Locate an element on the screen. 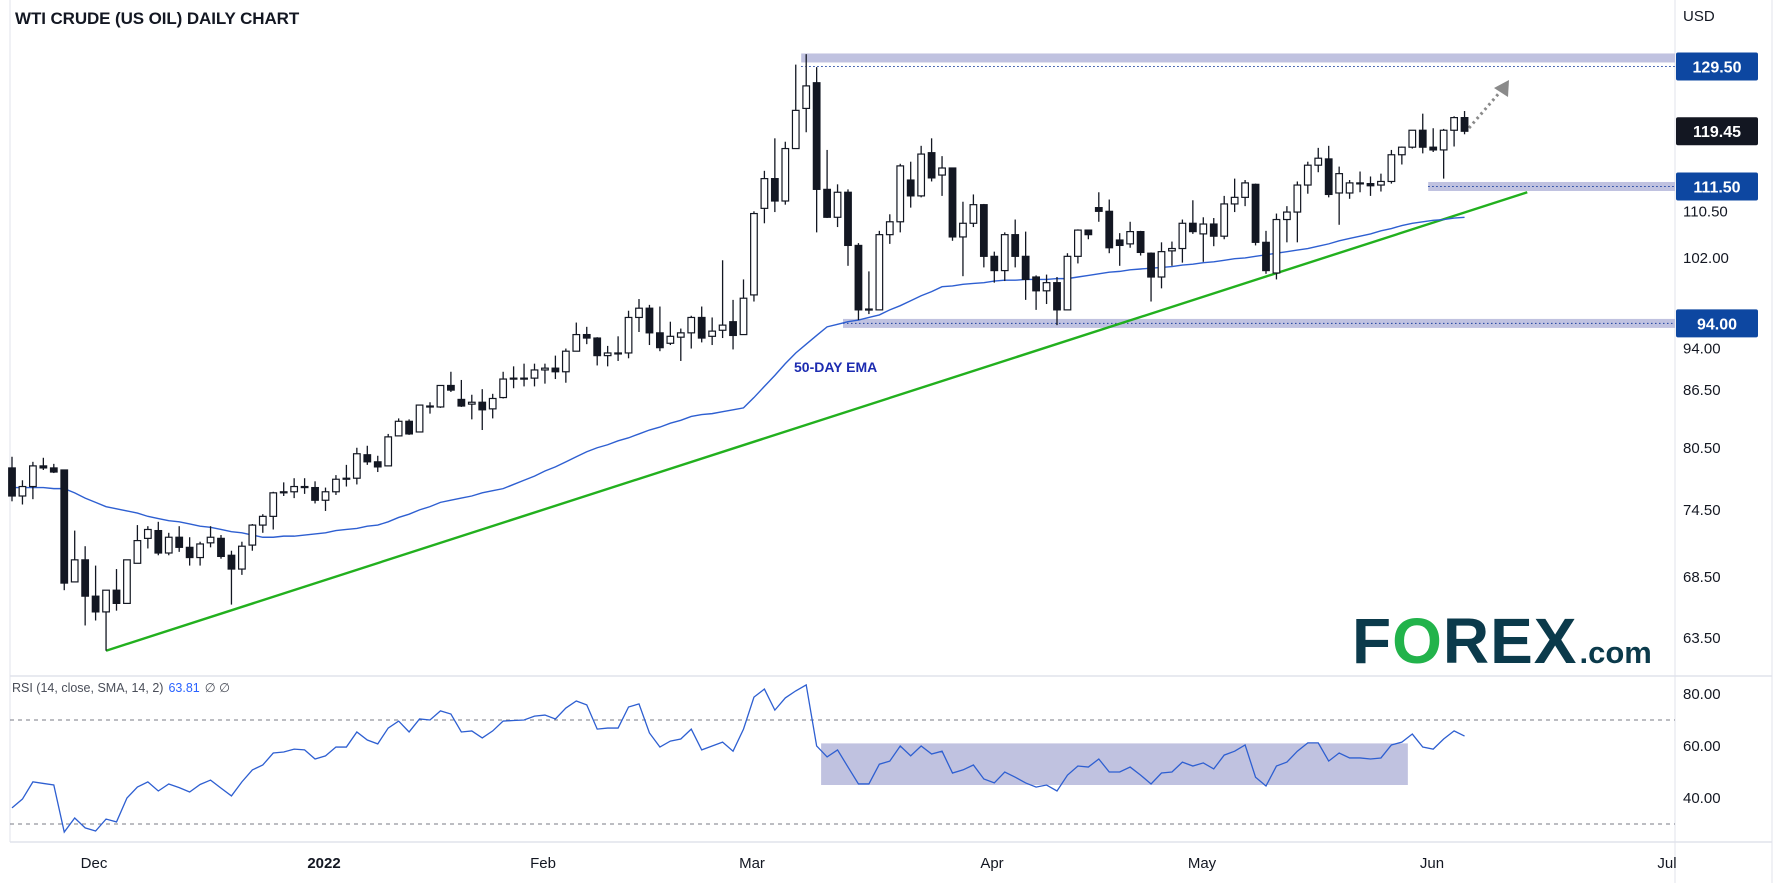  logo-letter: X is located at coordinates (1555, 641).